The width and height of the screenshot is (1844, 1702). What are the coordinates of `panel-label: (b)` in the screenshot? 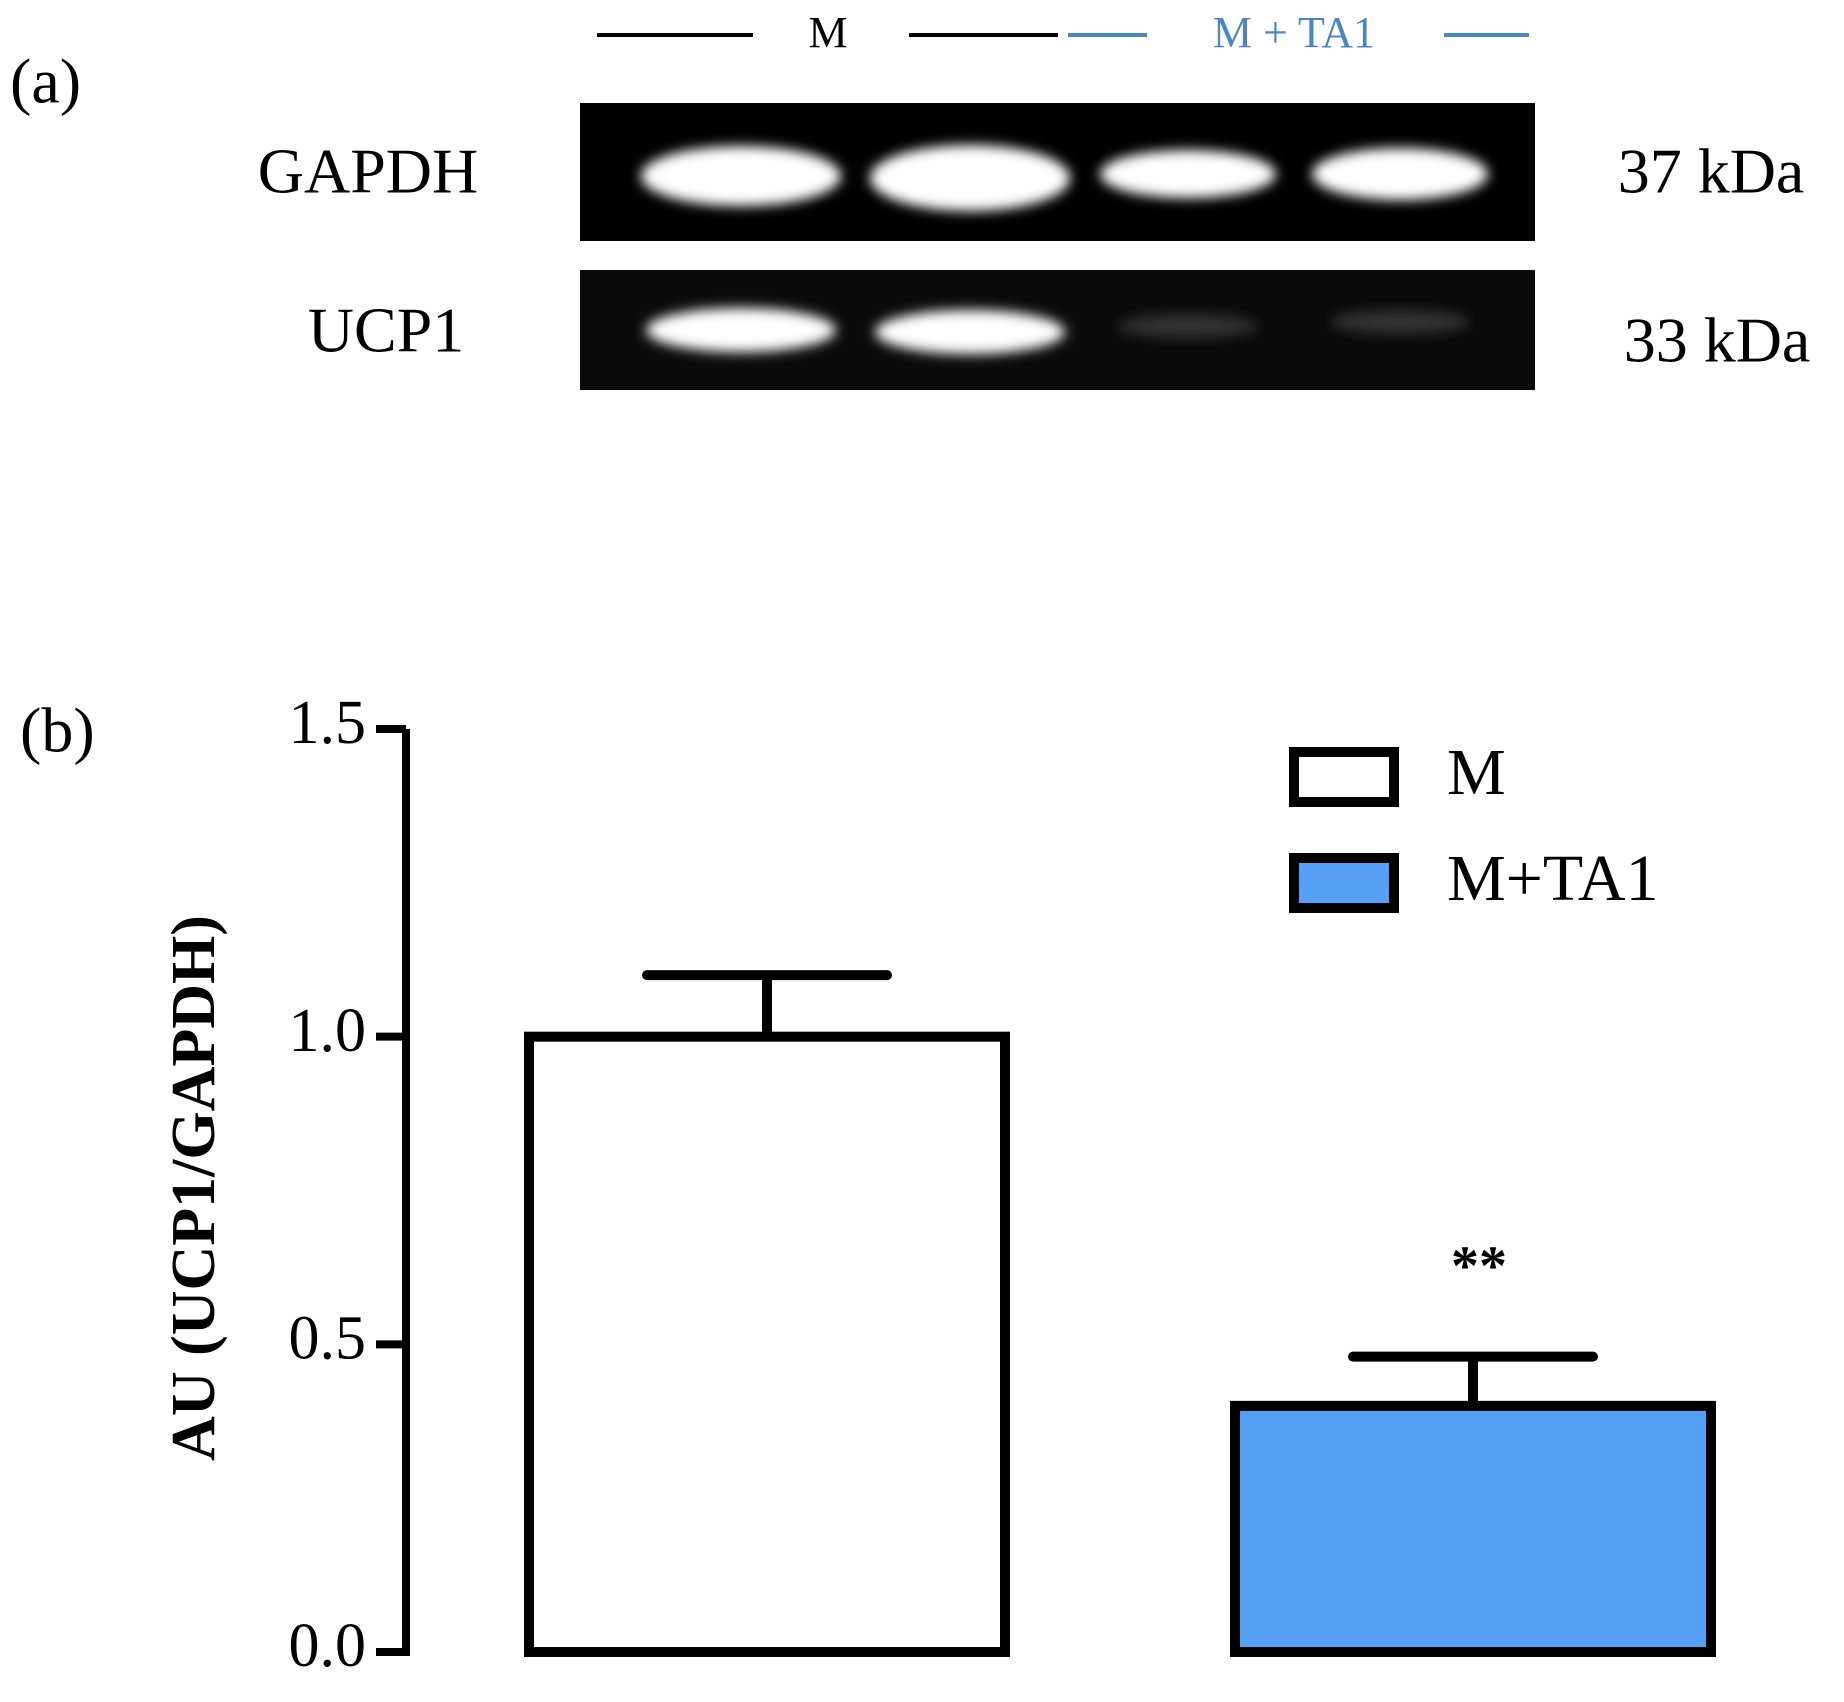 It's located at (57, 730).